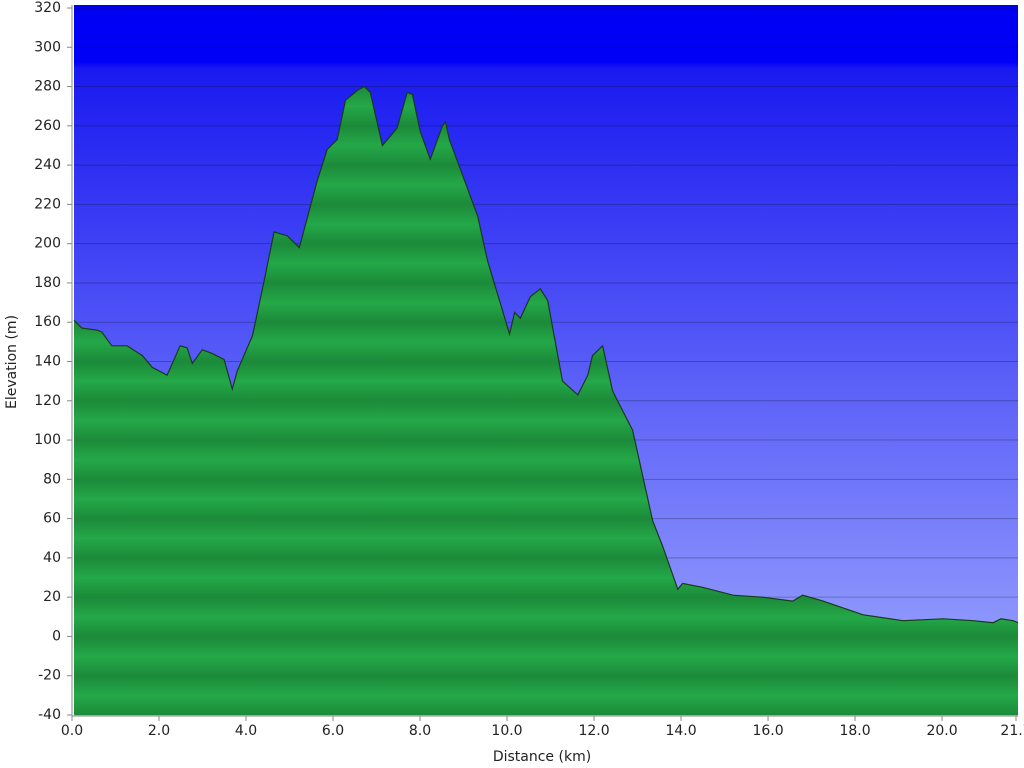  I want to click on x-tick-label: 21.7, so click(1012, 731).